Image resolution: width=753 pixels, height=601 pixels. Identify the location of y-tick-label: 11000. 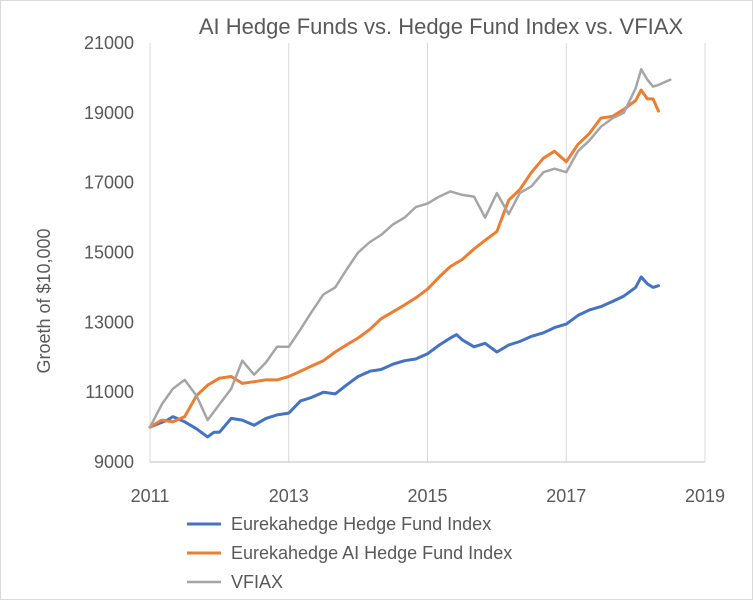
(109, 392).